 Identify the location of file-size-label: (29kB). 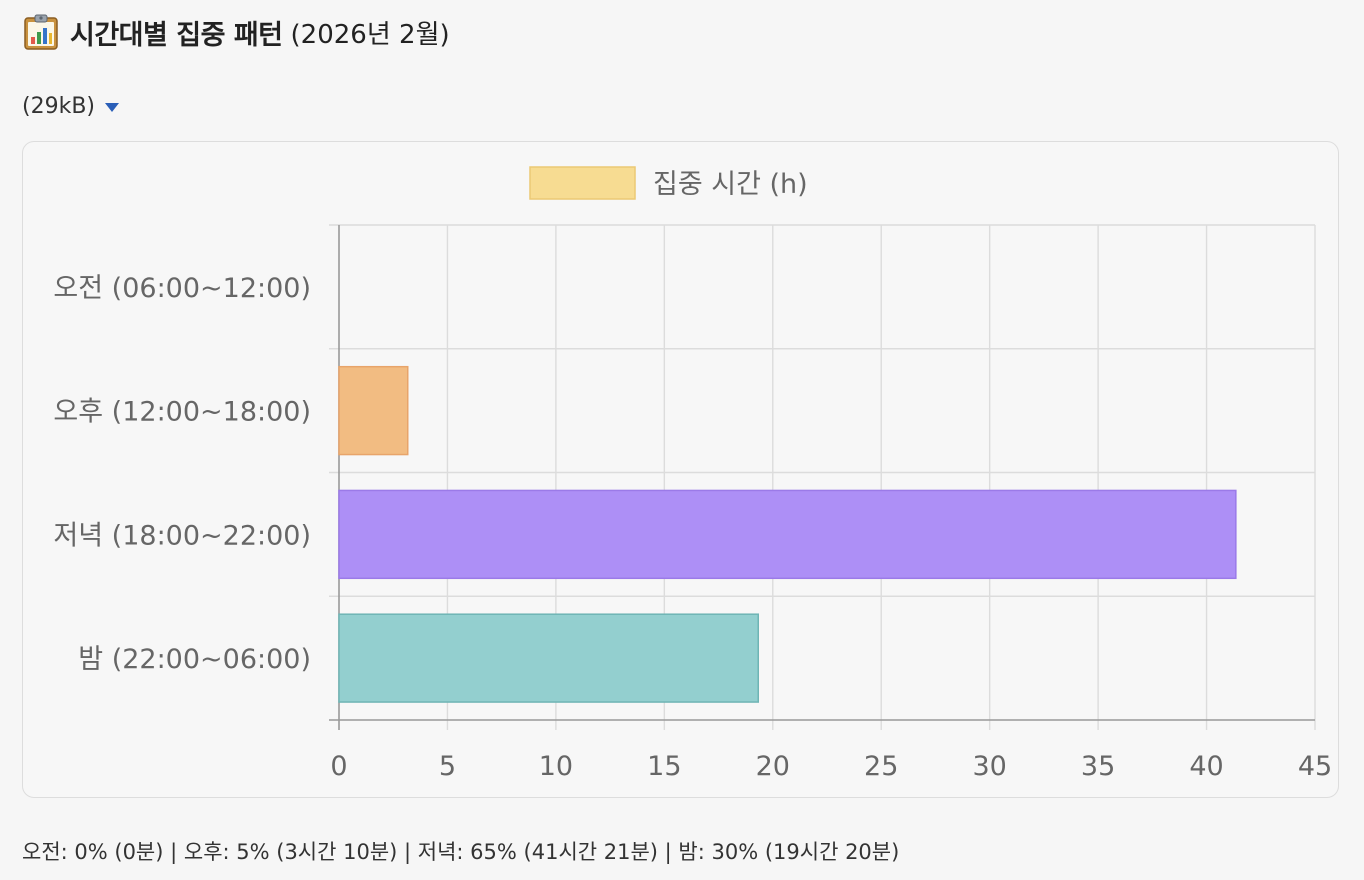
(58, 106).